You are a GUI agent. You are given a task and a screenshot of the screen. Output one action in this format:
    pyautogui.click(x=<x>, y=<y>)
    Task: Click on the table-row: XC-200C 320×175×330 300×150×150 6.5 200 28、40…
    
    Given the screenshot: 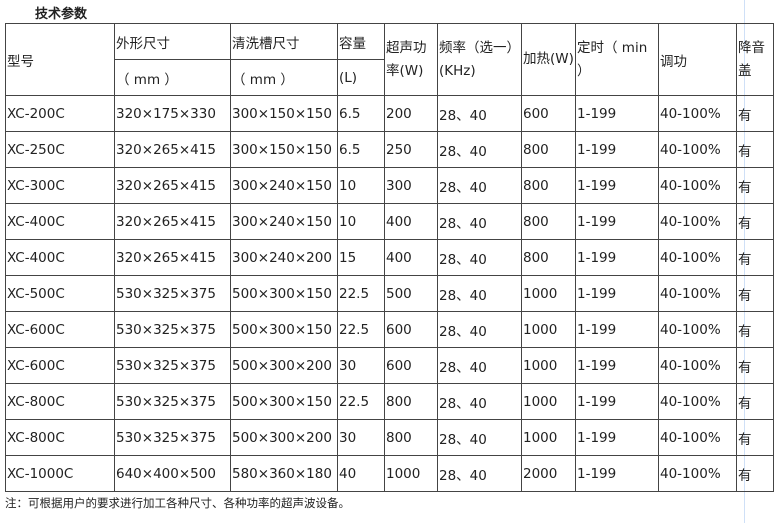 What is the action you would take?
    pyautogui.click(x=389, y=113)
    